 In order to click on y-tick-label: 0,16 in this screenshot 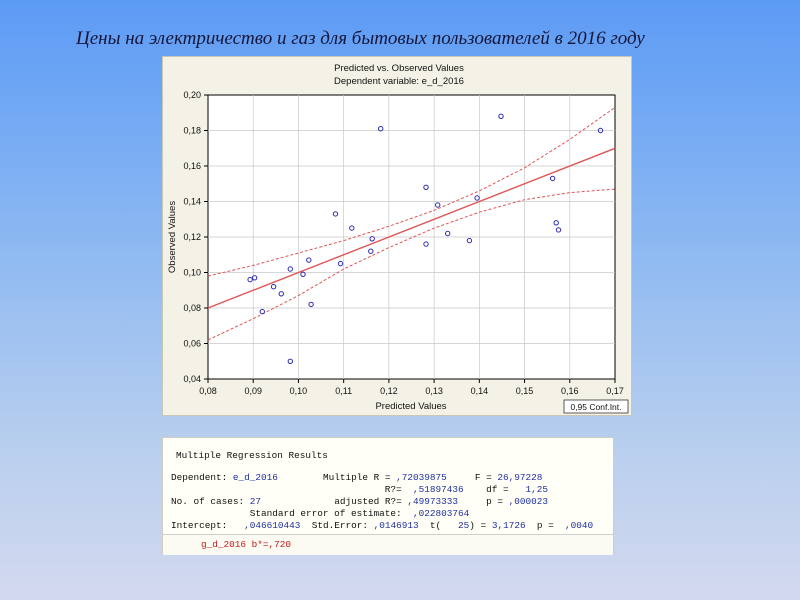, I will do `click(192, 166)`.